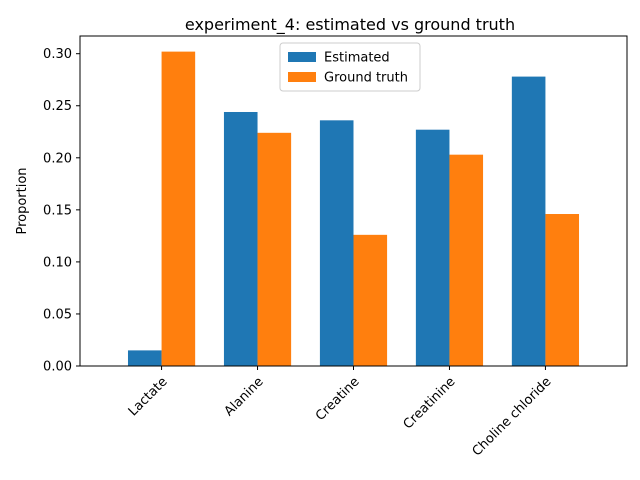 Image resolution: width=640 pixels, height=480 pixels. What do you see at coordinates (57, 106) in the screenshot?
I see `y-tick-label: 0.25` at bounding box center [57, 106].